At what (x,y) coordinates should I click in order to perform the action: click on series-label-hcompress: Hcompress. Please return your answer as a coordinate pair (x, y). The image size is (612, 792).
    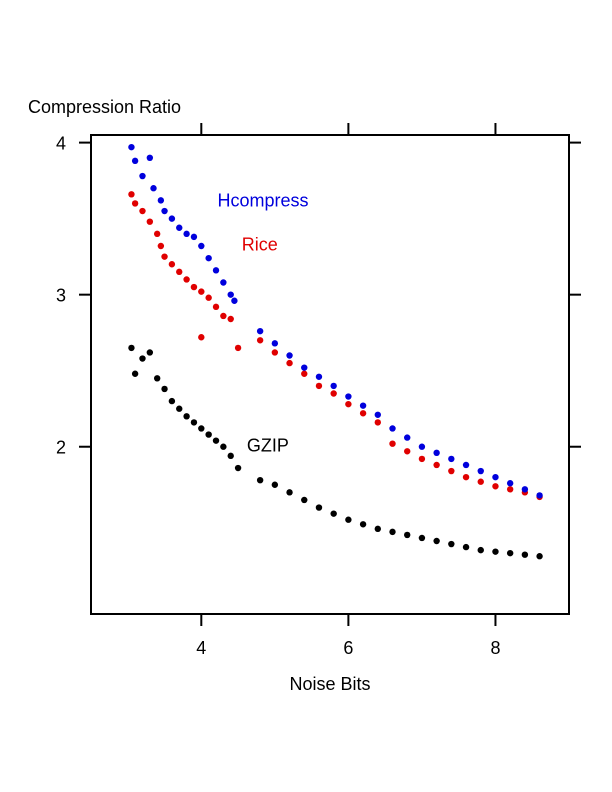
    Looking at the image, I should click on (262, 200).